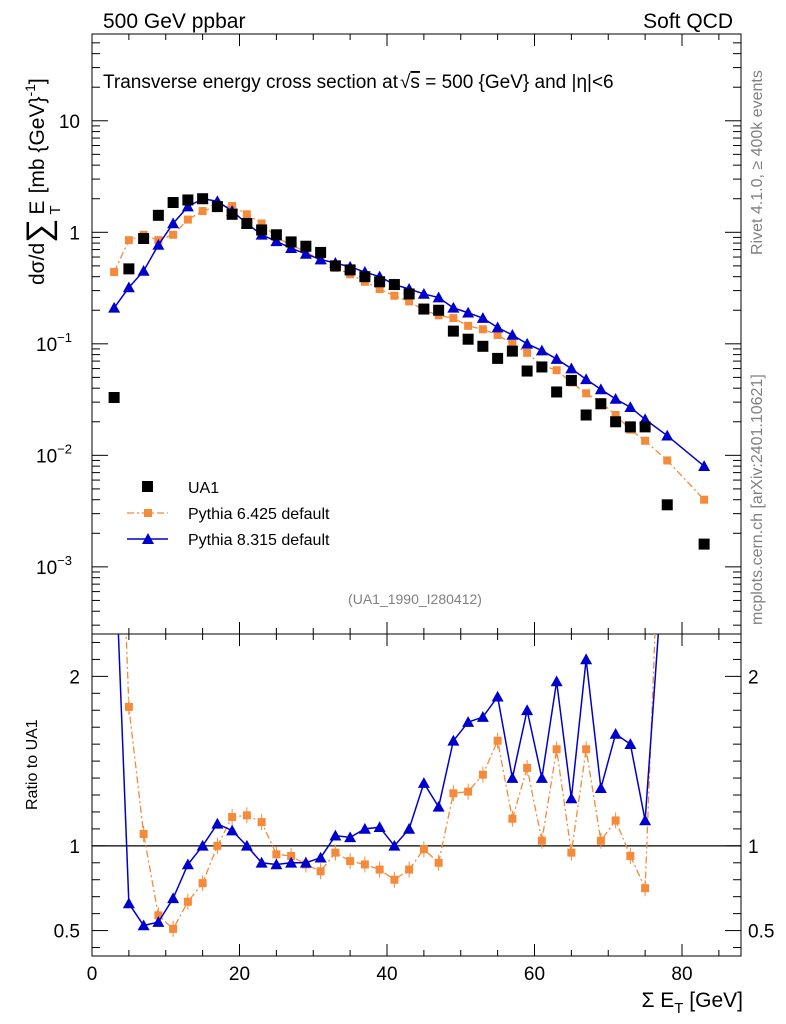  What do you see at coordinates (688, 21) in the screenshot?
I see `category-label: Soft QCD` at bounding box center [688, 21].